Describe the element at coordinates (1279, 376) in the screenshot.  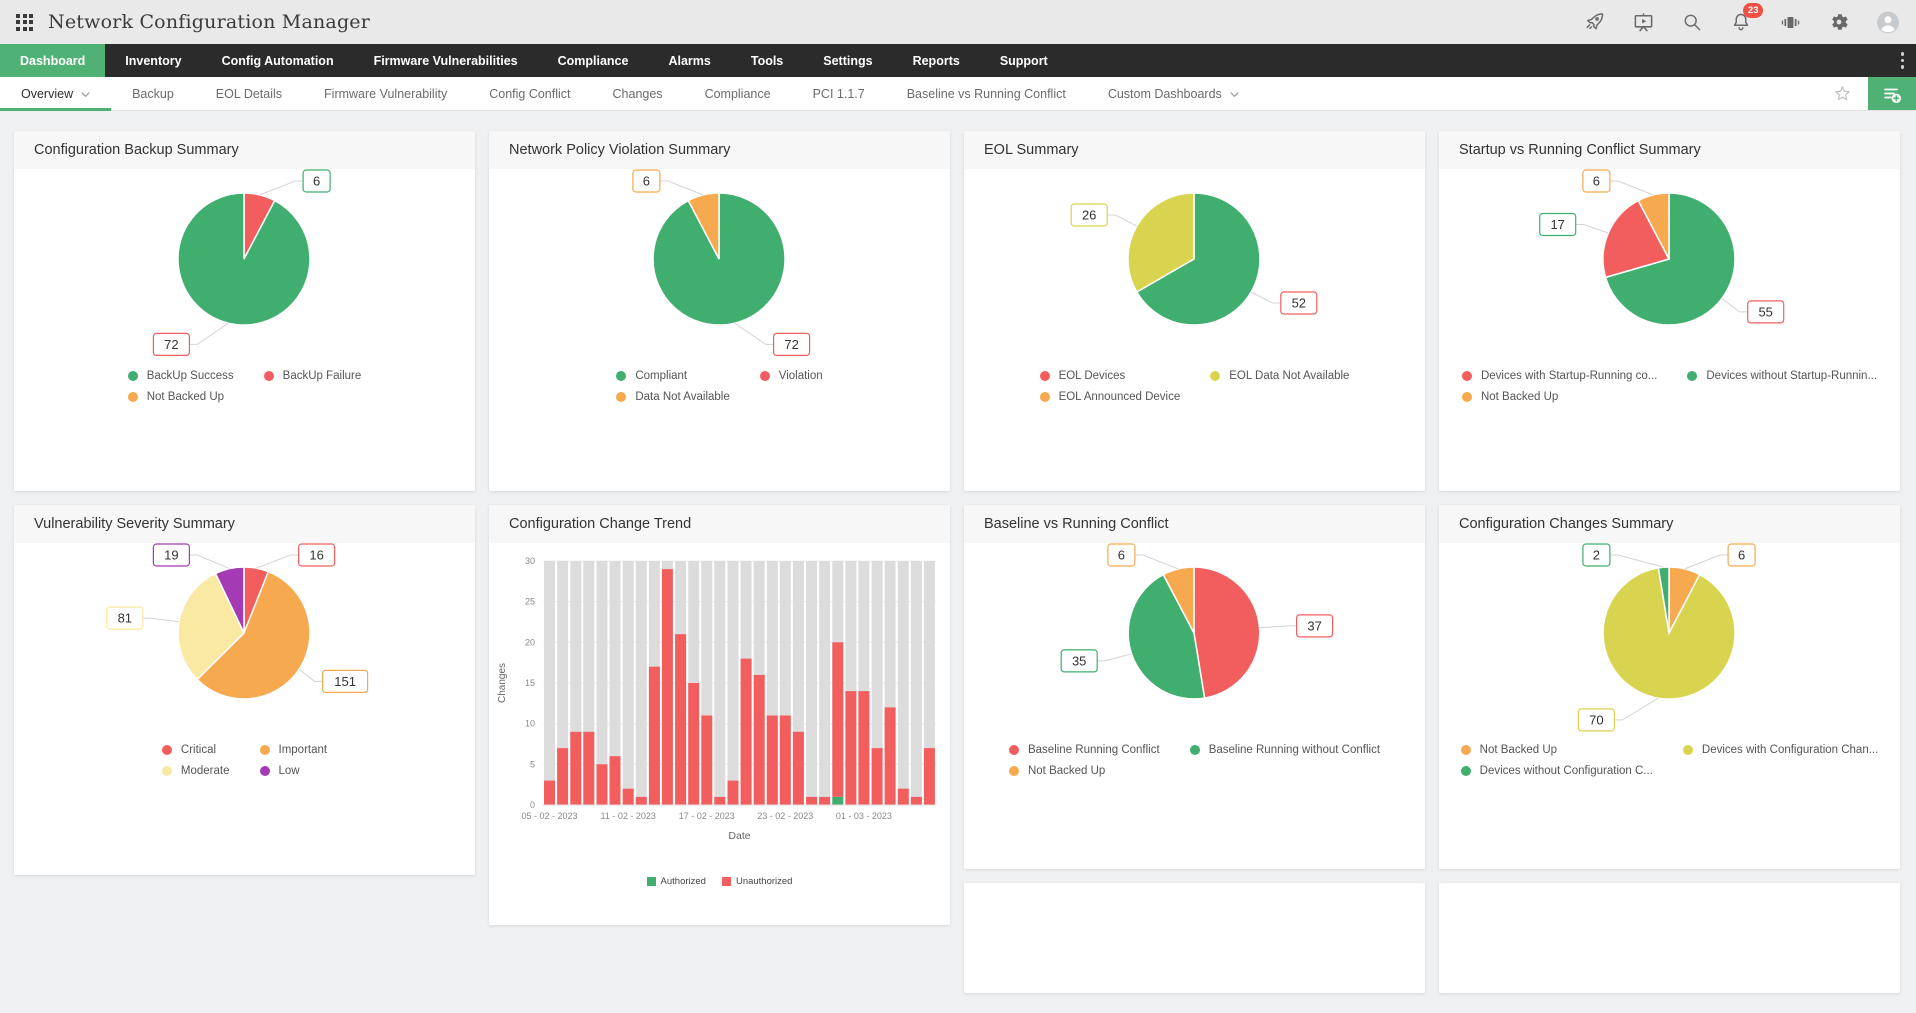
I see `legend-item-eol-data-not-available: EOL Data Not Available` at that location.